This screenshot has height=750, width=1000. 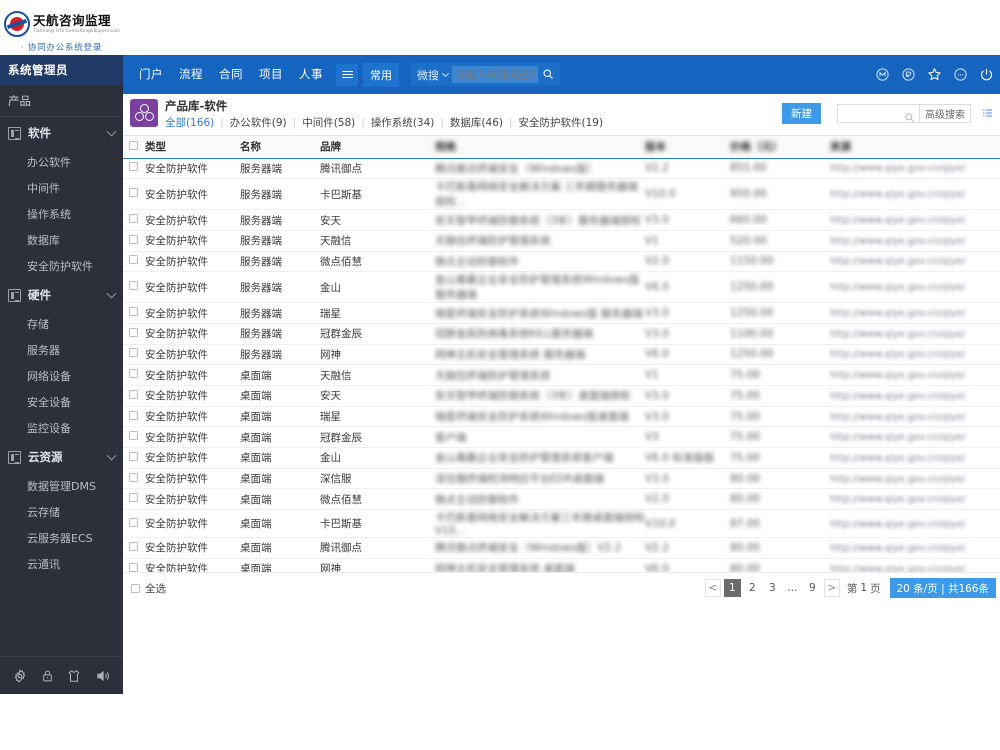 I want to click on sidebar-item-server: 服务器, so click(x=43, y=350).